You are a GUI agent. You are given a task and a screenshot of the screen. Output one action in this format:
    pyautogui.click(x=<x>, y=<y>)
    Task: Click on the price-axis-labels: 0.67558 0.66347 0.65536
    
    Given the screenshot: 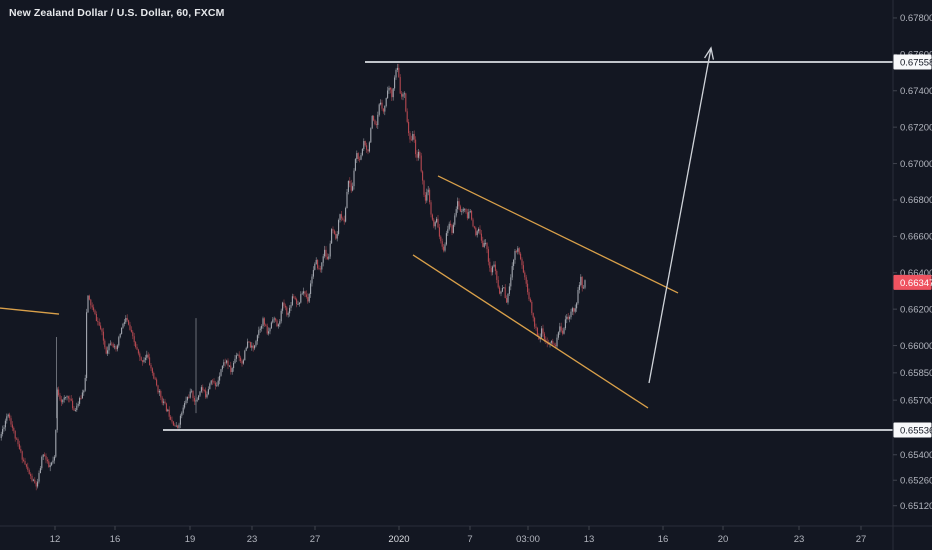 What is the action you would take?
    pyautogui.click(x=912, y=246)
    